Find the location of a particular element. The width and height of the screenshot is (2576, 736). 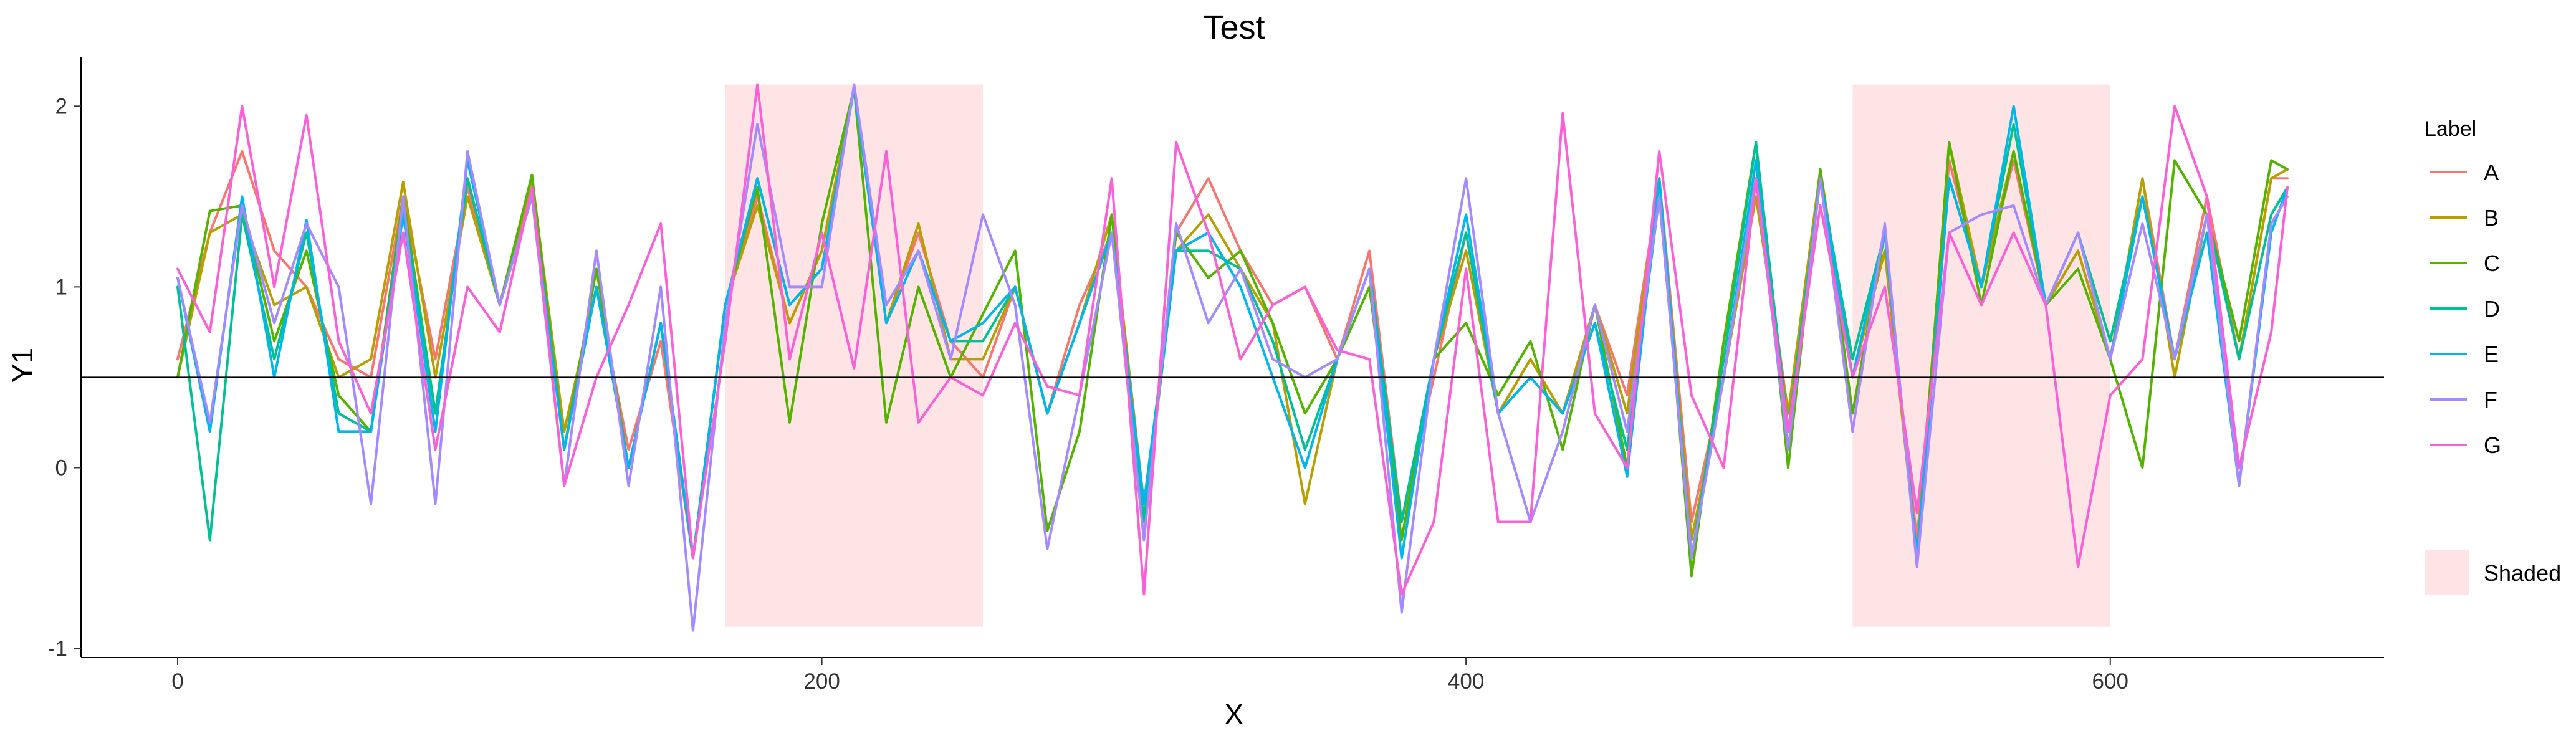

y-tick-label: 0 is located at coordinates (61, 468).